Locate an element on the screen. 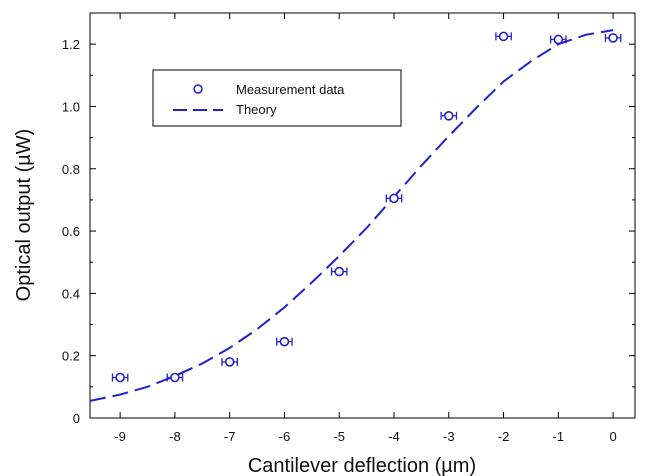 This screenshot has height=476, width=647. y-tick-label: 0.2 is located at coordinates (71, 356).